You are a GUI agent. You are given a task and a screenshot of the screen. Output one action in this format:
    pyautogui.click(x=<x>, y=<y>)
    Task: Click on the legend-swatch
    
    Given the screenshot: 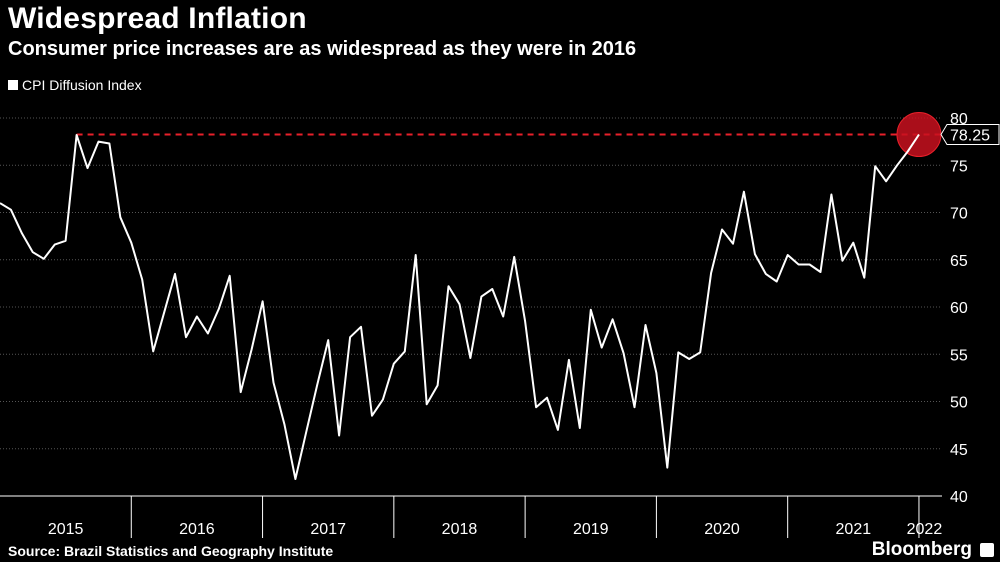 What is the action you would take?
    pyautogui.click(x=13, y=85)
    